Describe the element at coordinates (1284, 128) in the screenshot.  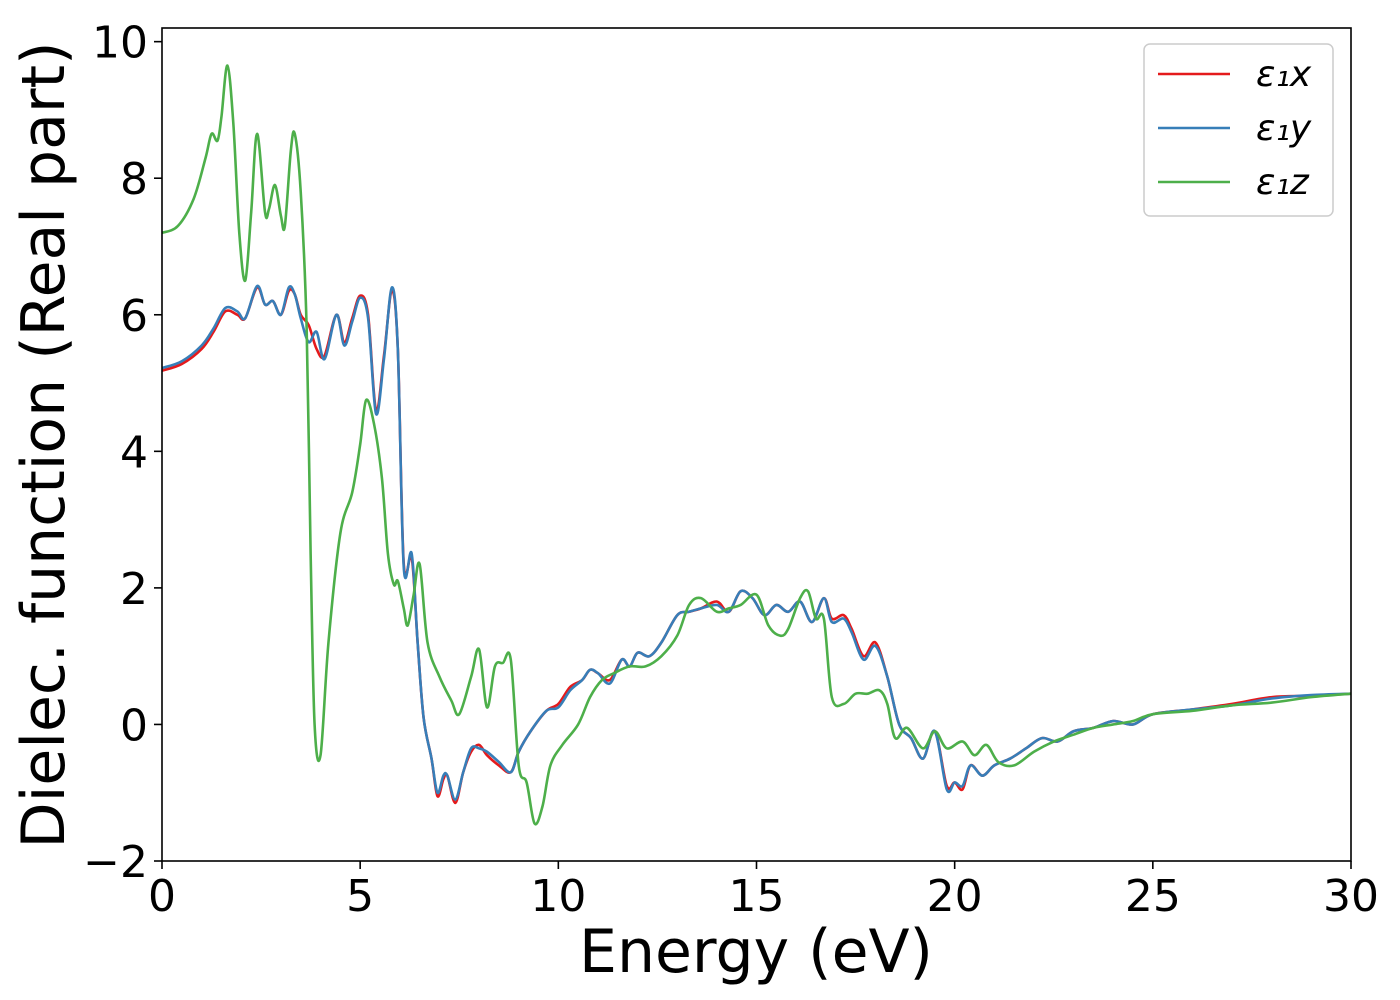
I see `legend-label-2: ε₁y` at that location.